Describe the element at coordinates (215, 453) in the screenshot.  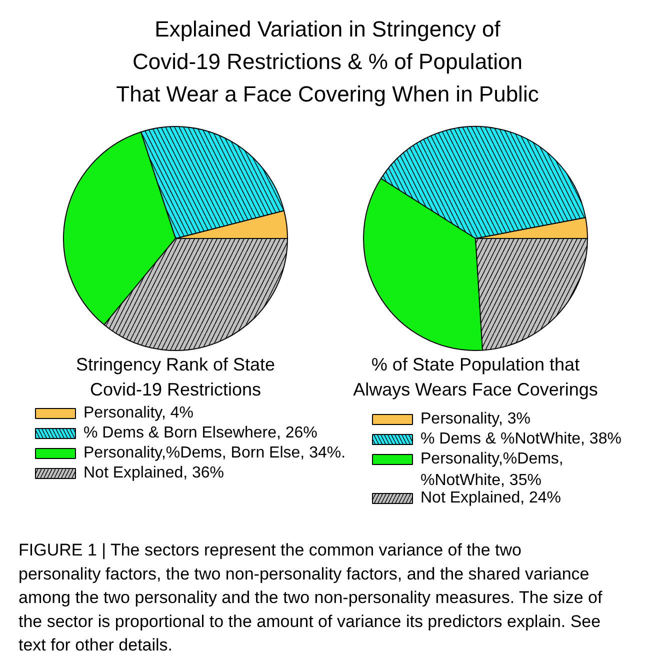
I see `legend-label: Personality,%Dems, Born Else, 34%.` at that location.